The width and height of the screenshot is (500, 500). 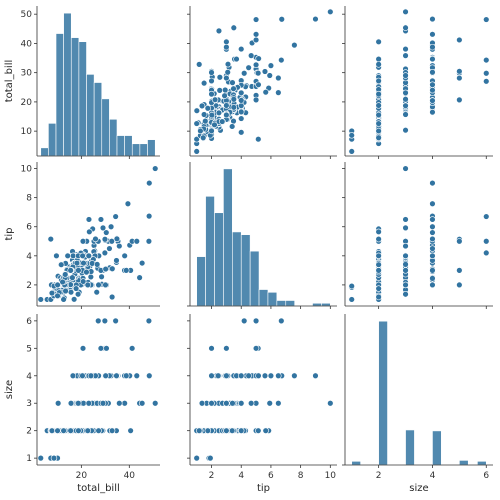 I want to click on y-tick-label: 5, so click(x=29, y=349).